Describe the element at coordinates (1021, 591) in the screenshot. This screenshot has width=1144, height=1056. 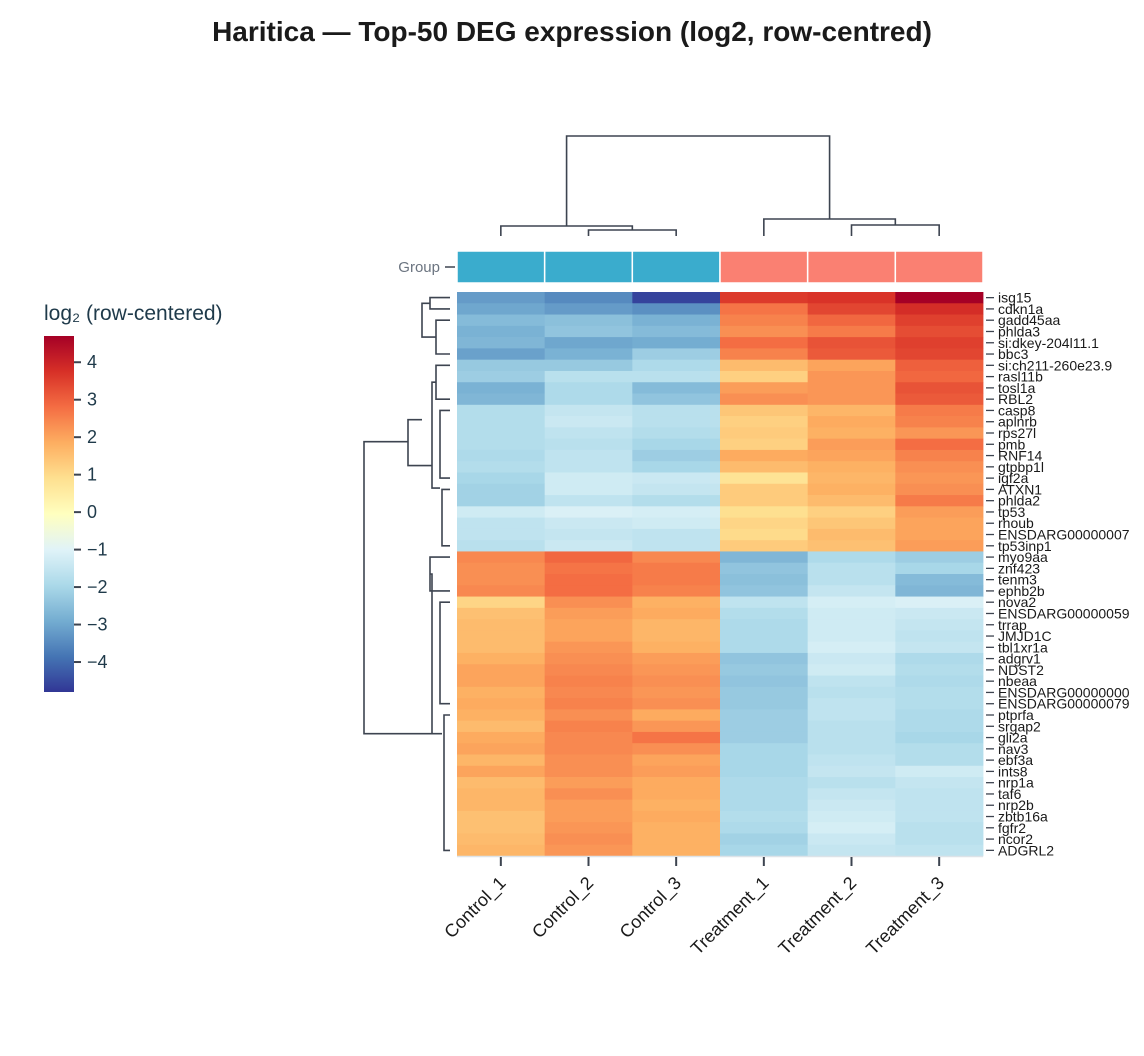
I see `row-label: ephb2b` at that location.